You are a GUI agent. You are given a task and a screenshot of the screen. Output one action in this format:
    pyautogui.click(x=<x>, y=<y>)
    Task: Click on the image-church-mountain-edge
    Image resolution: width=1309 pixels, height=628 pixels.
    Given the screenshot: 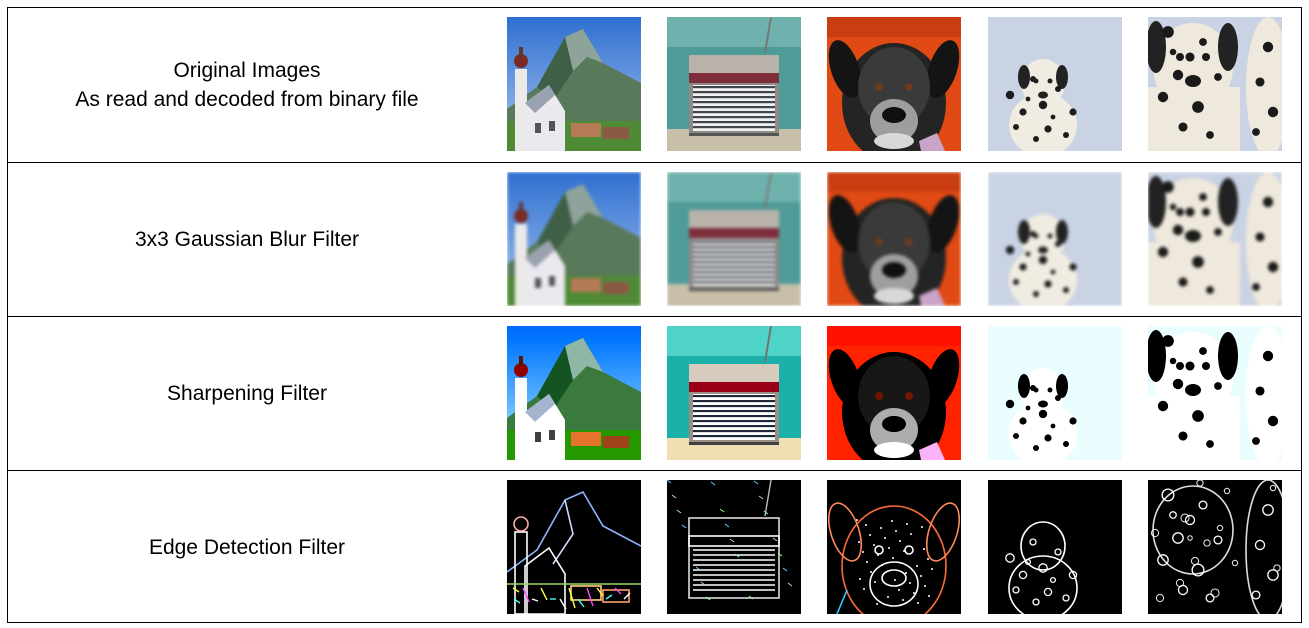 What is the action you would take?
    pyautogui.click(x=574, y=547)
    